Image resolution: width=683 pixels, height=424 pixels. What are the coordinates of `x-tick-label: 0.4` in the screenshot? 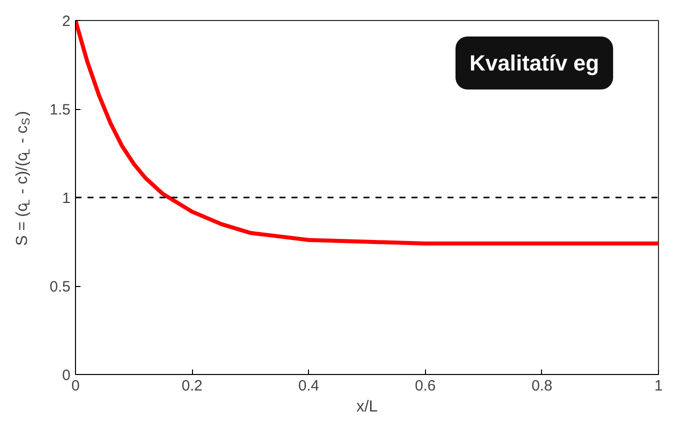 It's located at (309, 386).